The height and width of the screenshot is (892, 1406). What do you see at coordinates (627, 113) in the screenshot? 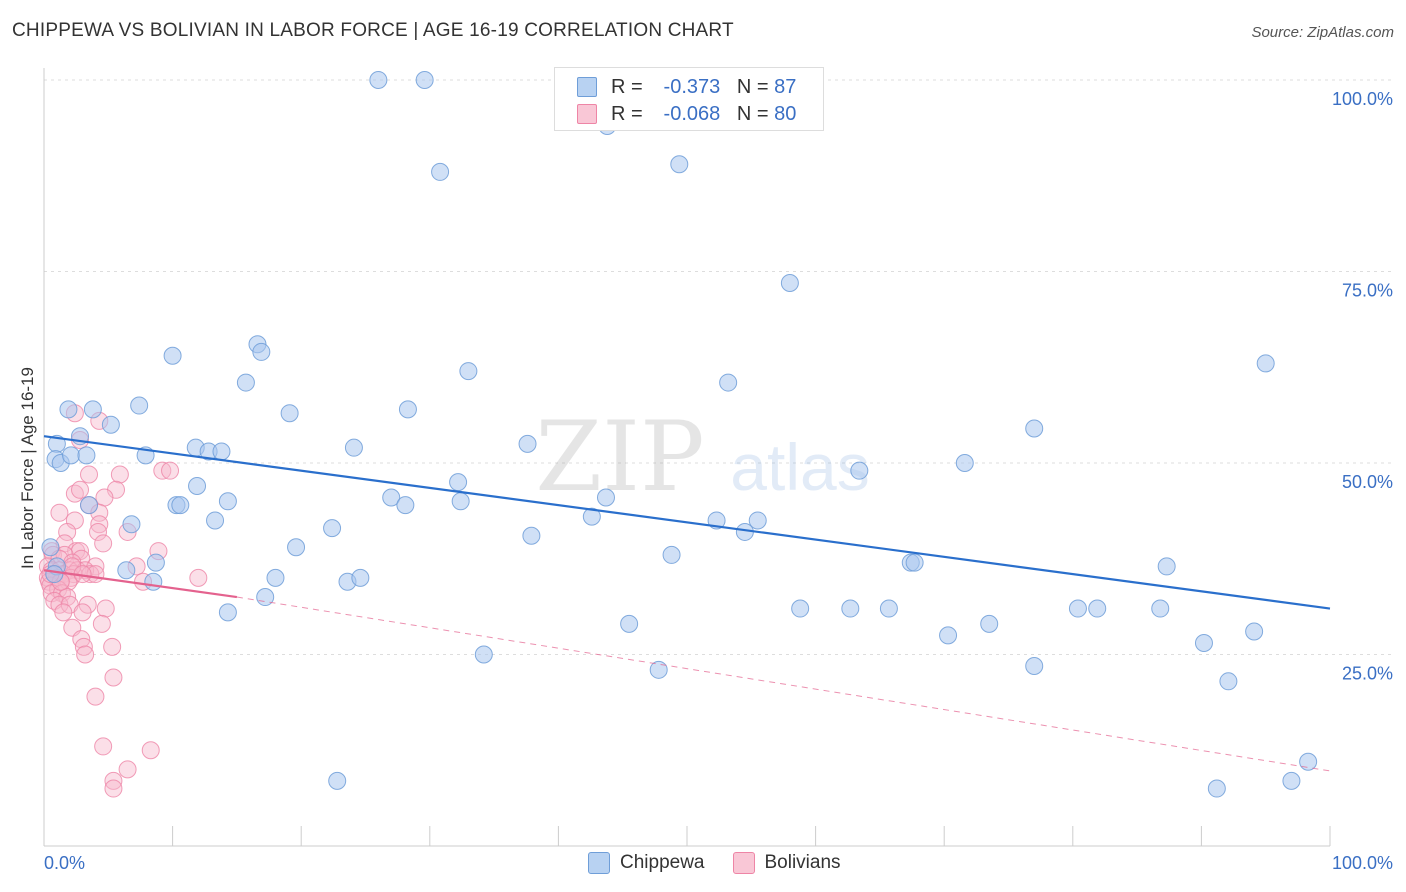
I see `bolivians-r-label: R =` at bounding box center [627, 113].